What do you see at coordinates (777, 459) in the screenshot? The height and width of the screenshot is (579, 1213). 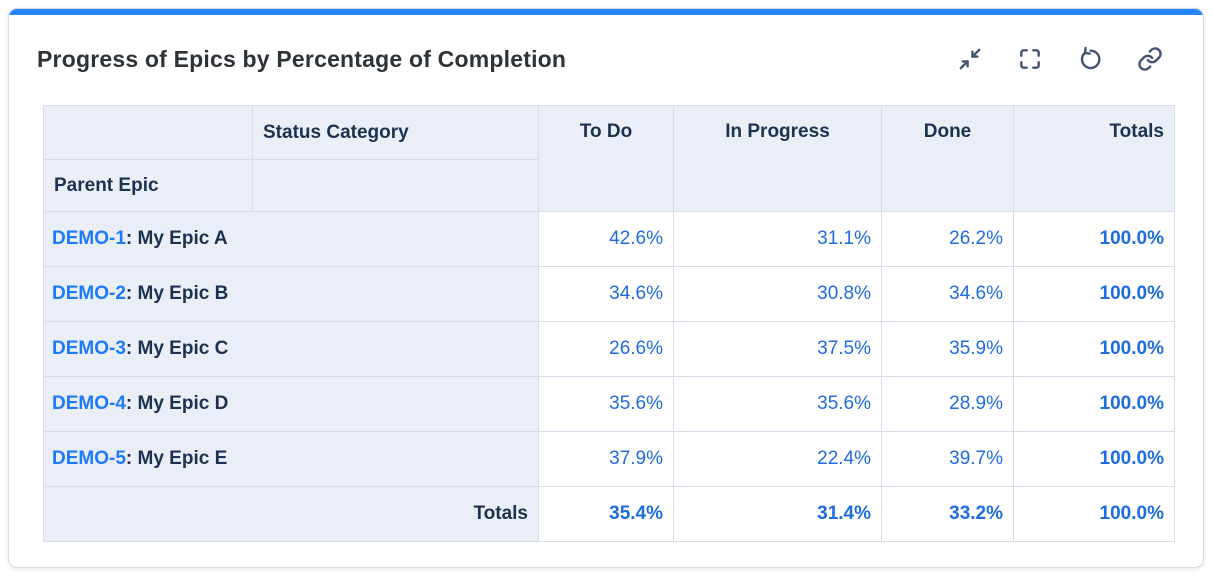 I see `in-progress-value: 22.4%` at bounding box center [777, 459].